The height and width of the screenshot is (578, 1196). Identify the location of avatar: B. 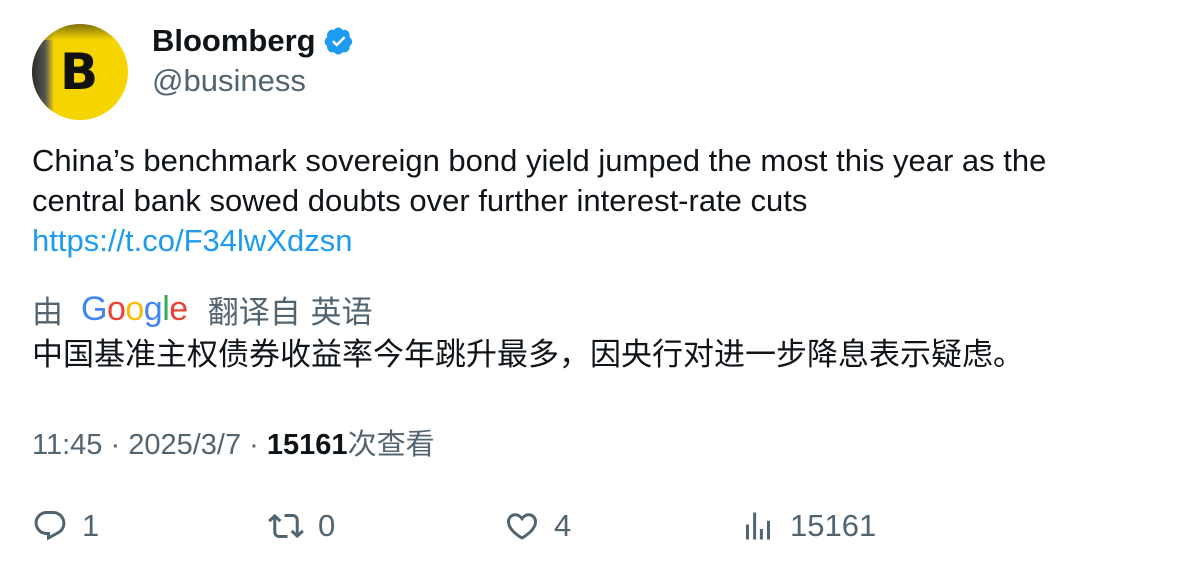
(80, 72).